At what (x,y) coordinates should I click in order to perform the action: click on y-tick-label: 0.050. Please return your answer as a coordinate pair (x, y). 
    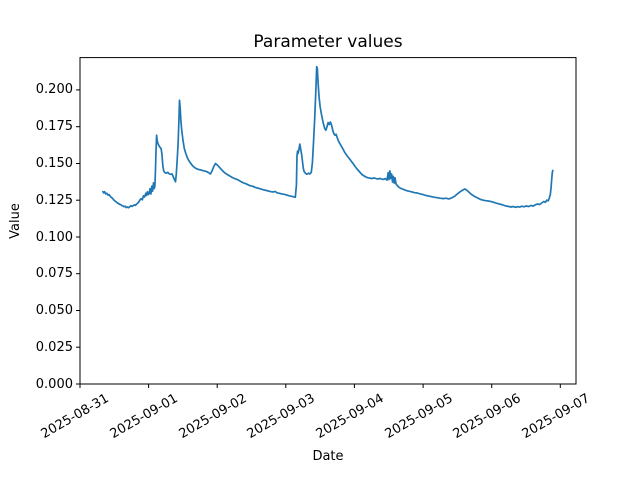
    Looking at the image, I should click on (54, 310).